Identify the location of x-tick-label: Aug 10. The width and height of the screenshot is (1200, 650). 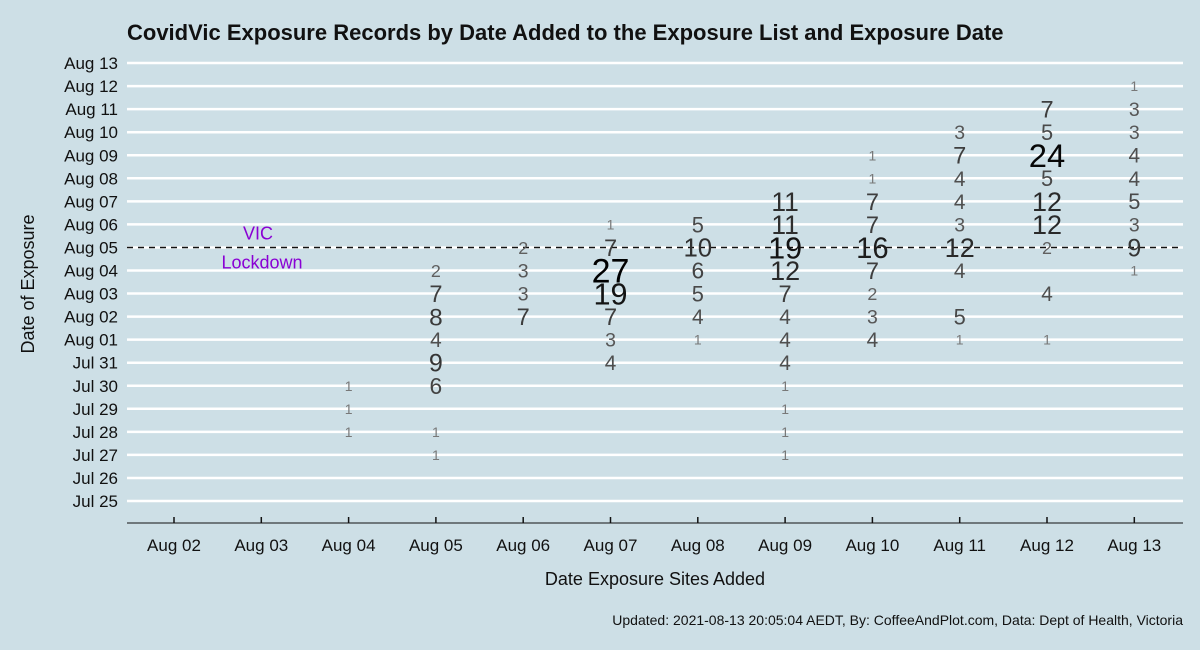
(872, 545).